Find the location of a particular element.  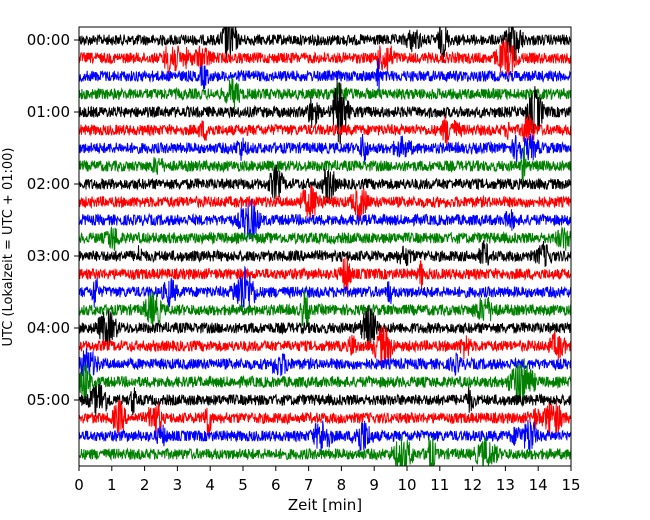

y-tick-label: 03:00 is located at coordinates (48, 256).